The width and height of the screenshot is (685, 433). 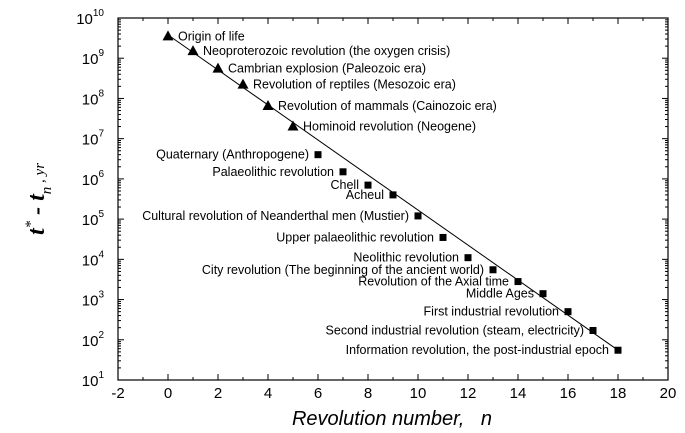 I want to click on point-label: First industrial revolution, so click(x=492, y=312).